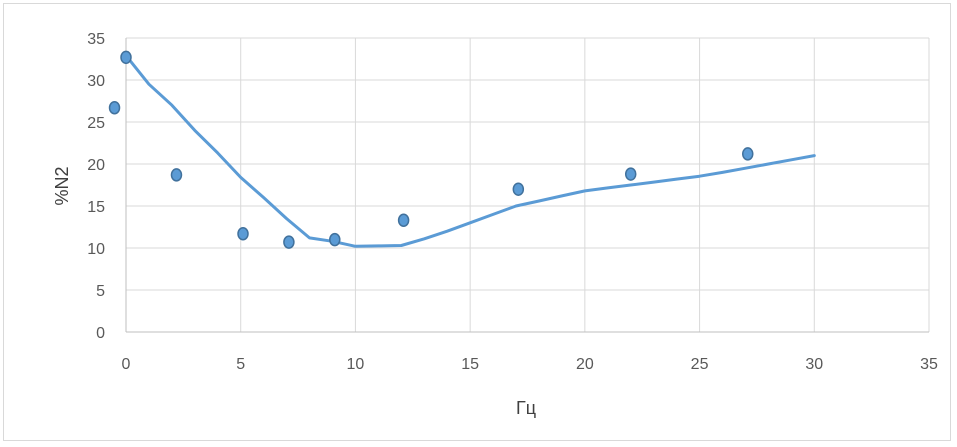 This screenshot has height=447, width=957. What do you see at coordinates (470, 364) in the screenshot?
I see `x-tick-label: 15` at bounding box center [470, 364].